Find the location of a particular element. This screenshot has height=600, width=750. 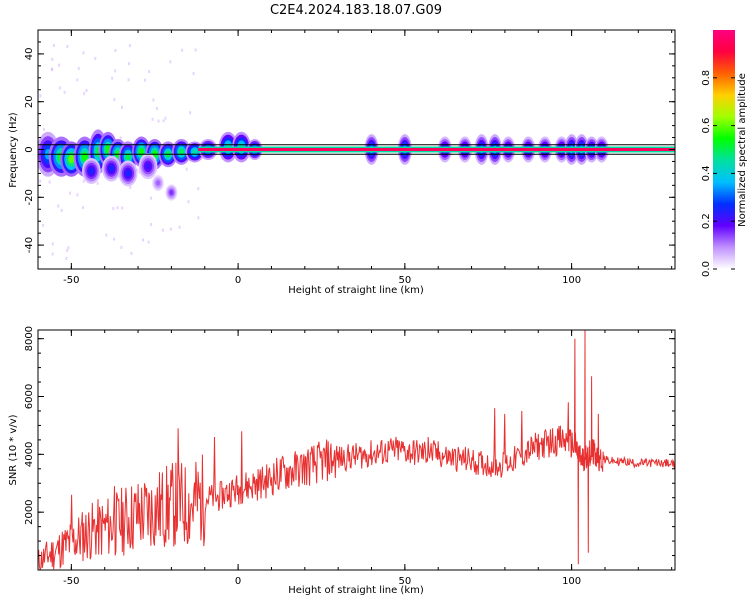

y-tick-label: 20 is located at coordinates (29, 101).